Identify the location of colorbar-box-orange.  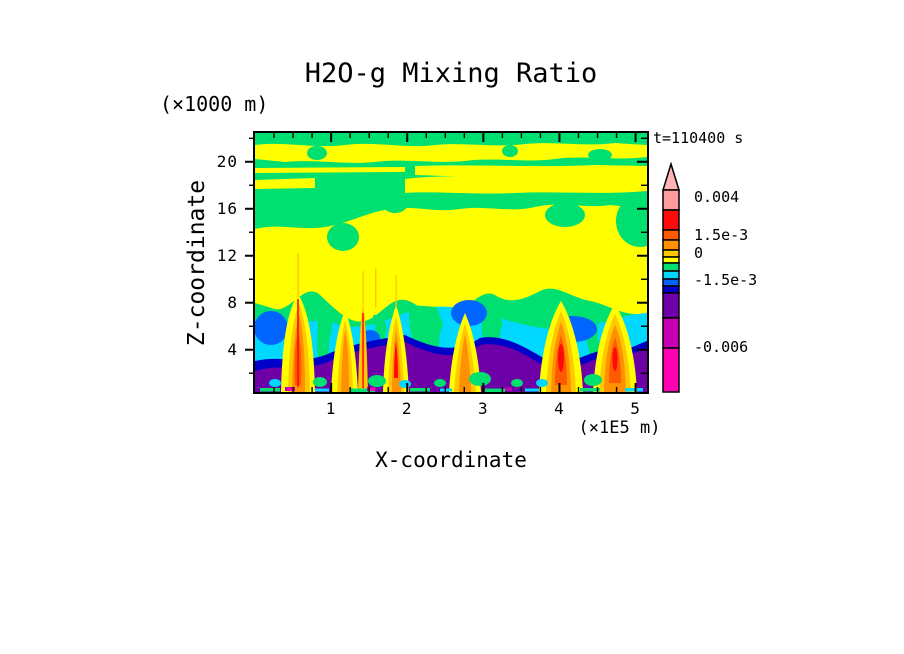
(671, 245).